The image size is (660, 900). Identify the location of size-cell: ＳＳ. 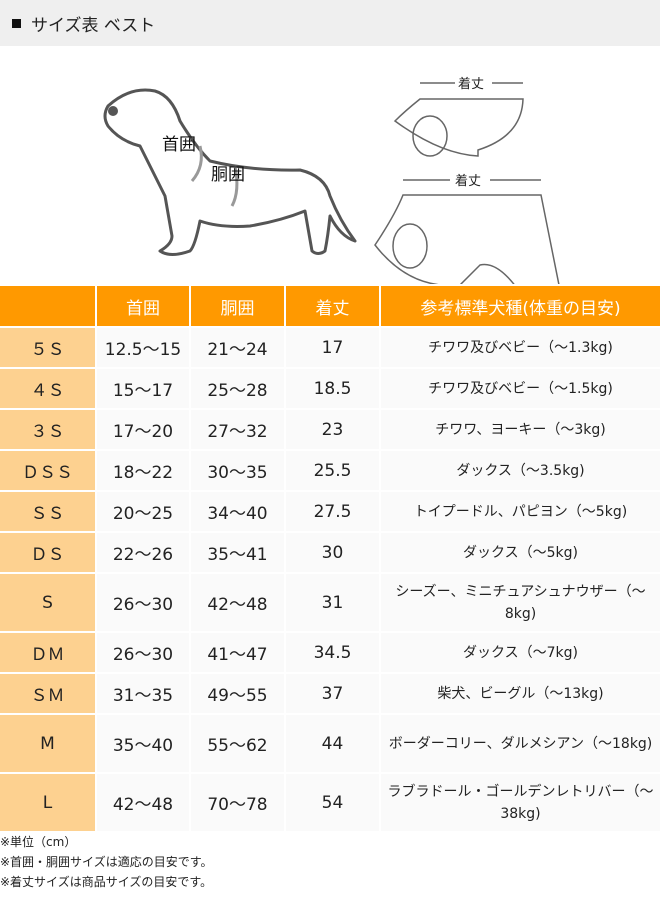
(47, 511).